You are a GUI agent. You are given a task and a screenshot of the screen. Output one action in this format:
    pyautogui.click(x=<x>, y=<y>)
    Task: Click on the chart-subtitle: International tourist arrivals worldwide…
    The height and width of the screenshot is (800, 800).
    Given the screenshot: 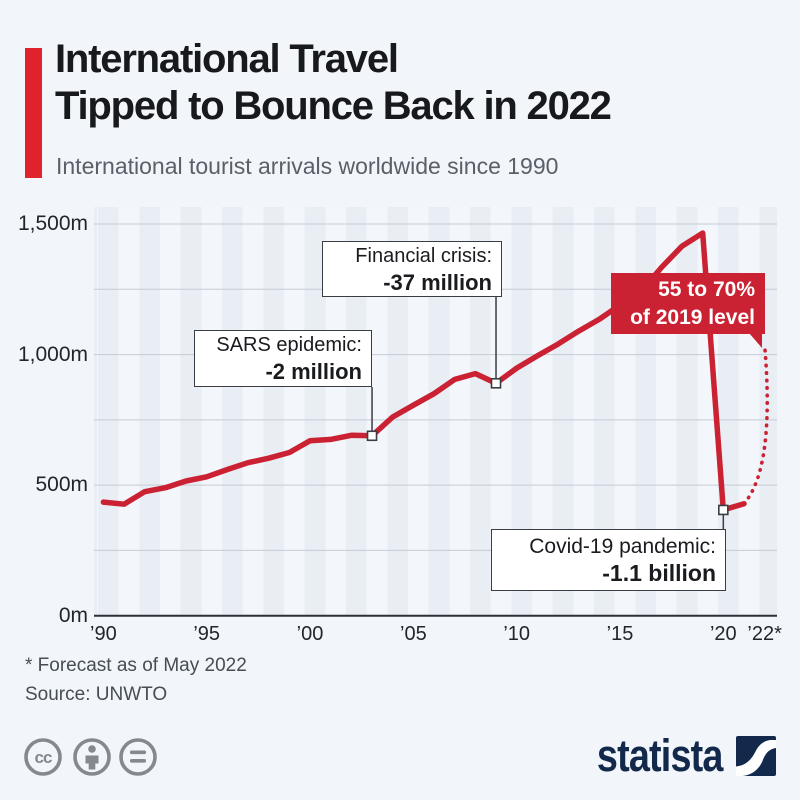 What is the action you would take?
    pyautogui.click(x=307, y=166)
    